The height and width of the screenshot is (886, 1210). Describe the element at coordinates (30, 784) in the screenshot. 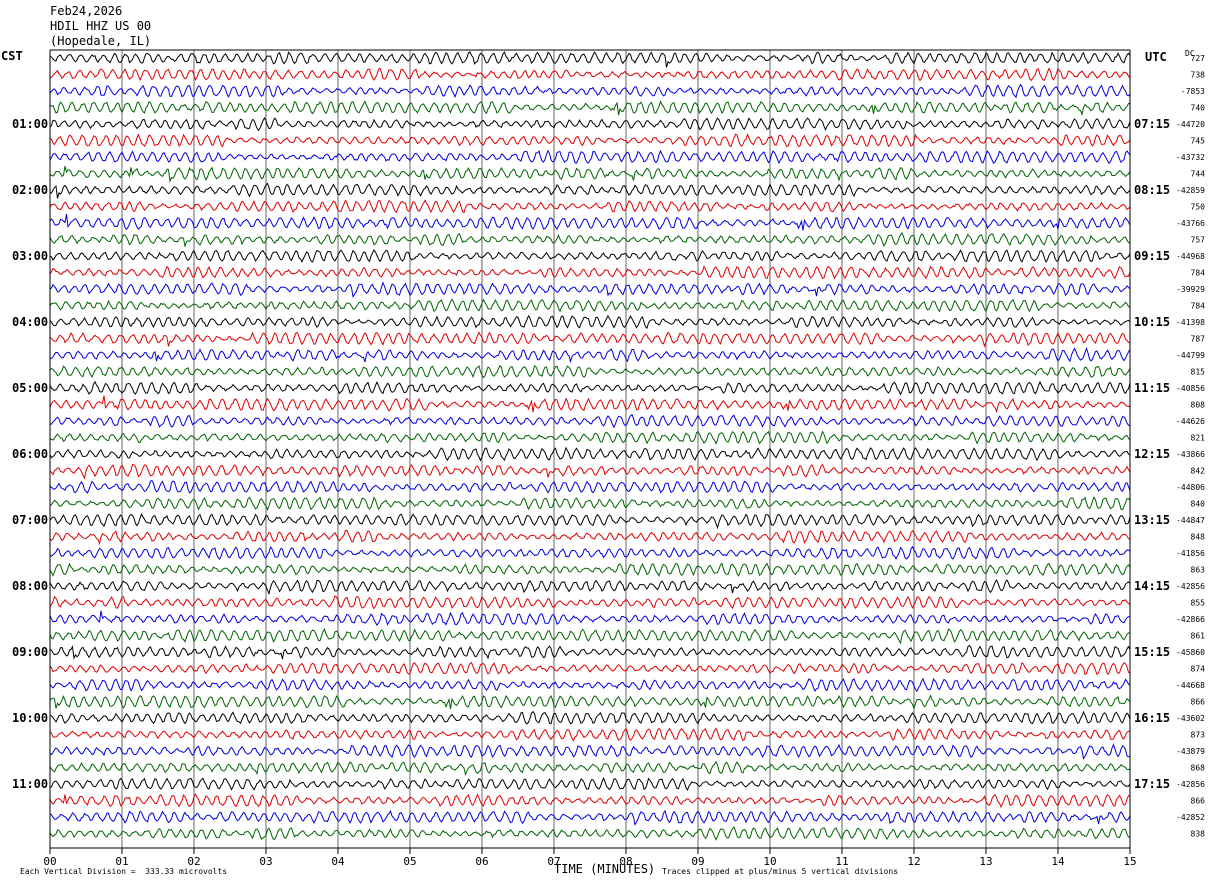

I see `cst-hour-label: 11:00` at that location.